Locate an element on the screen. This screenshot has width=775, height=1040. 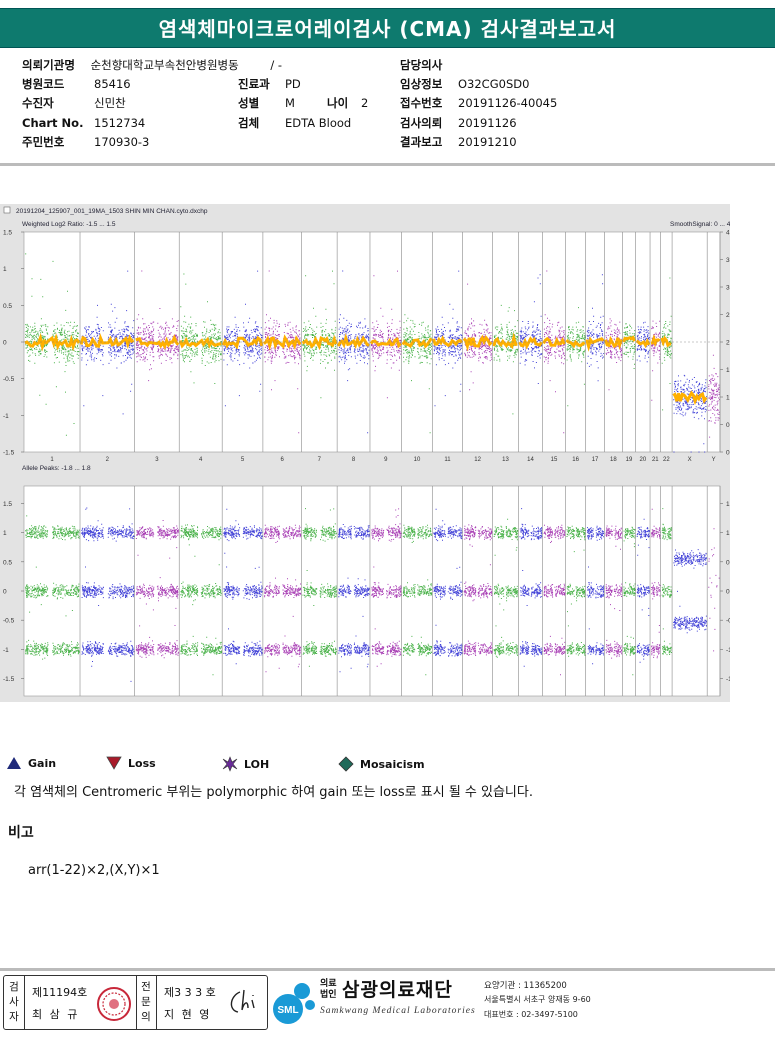
request-date-row: 검사의뢰 20191126 is located at coordinates (458, 123).